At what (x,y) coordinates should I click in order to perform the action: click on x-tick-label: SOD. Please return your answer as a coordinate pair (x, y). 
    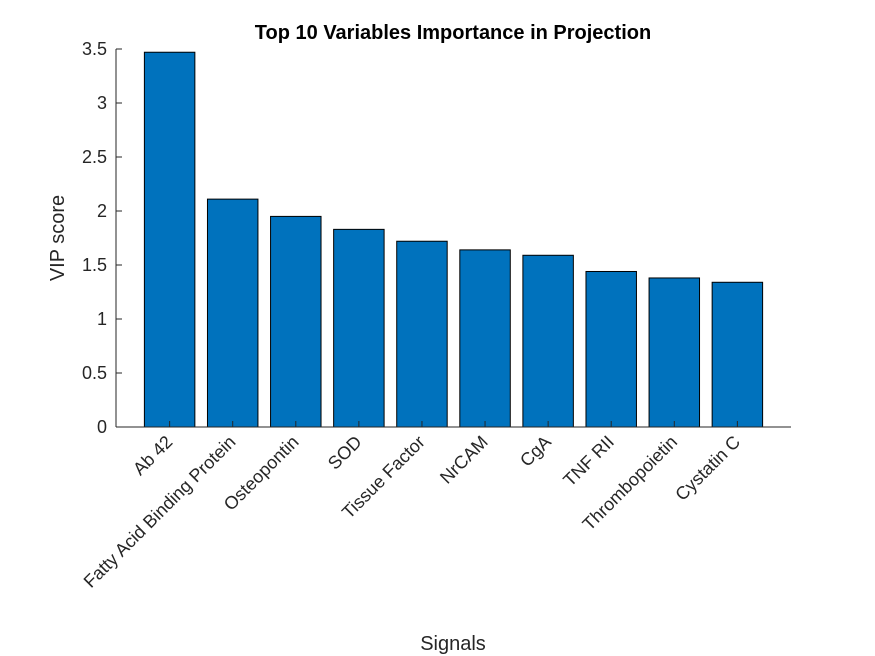
    Looking at the image, I should click on (345, 453).